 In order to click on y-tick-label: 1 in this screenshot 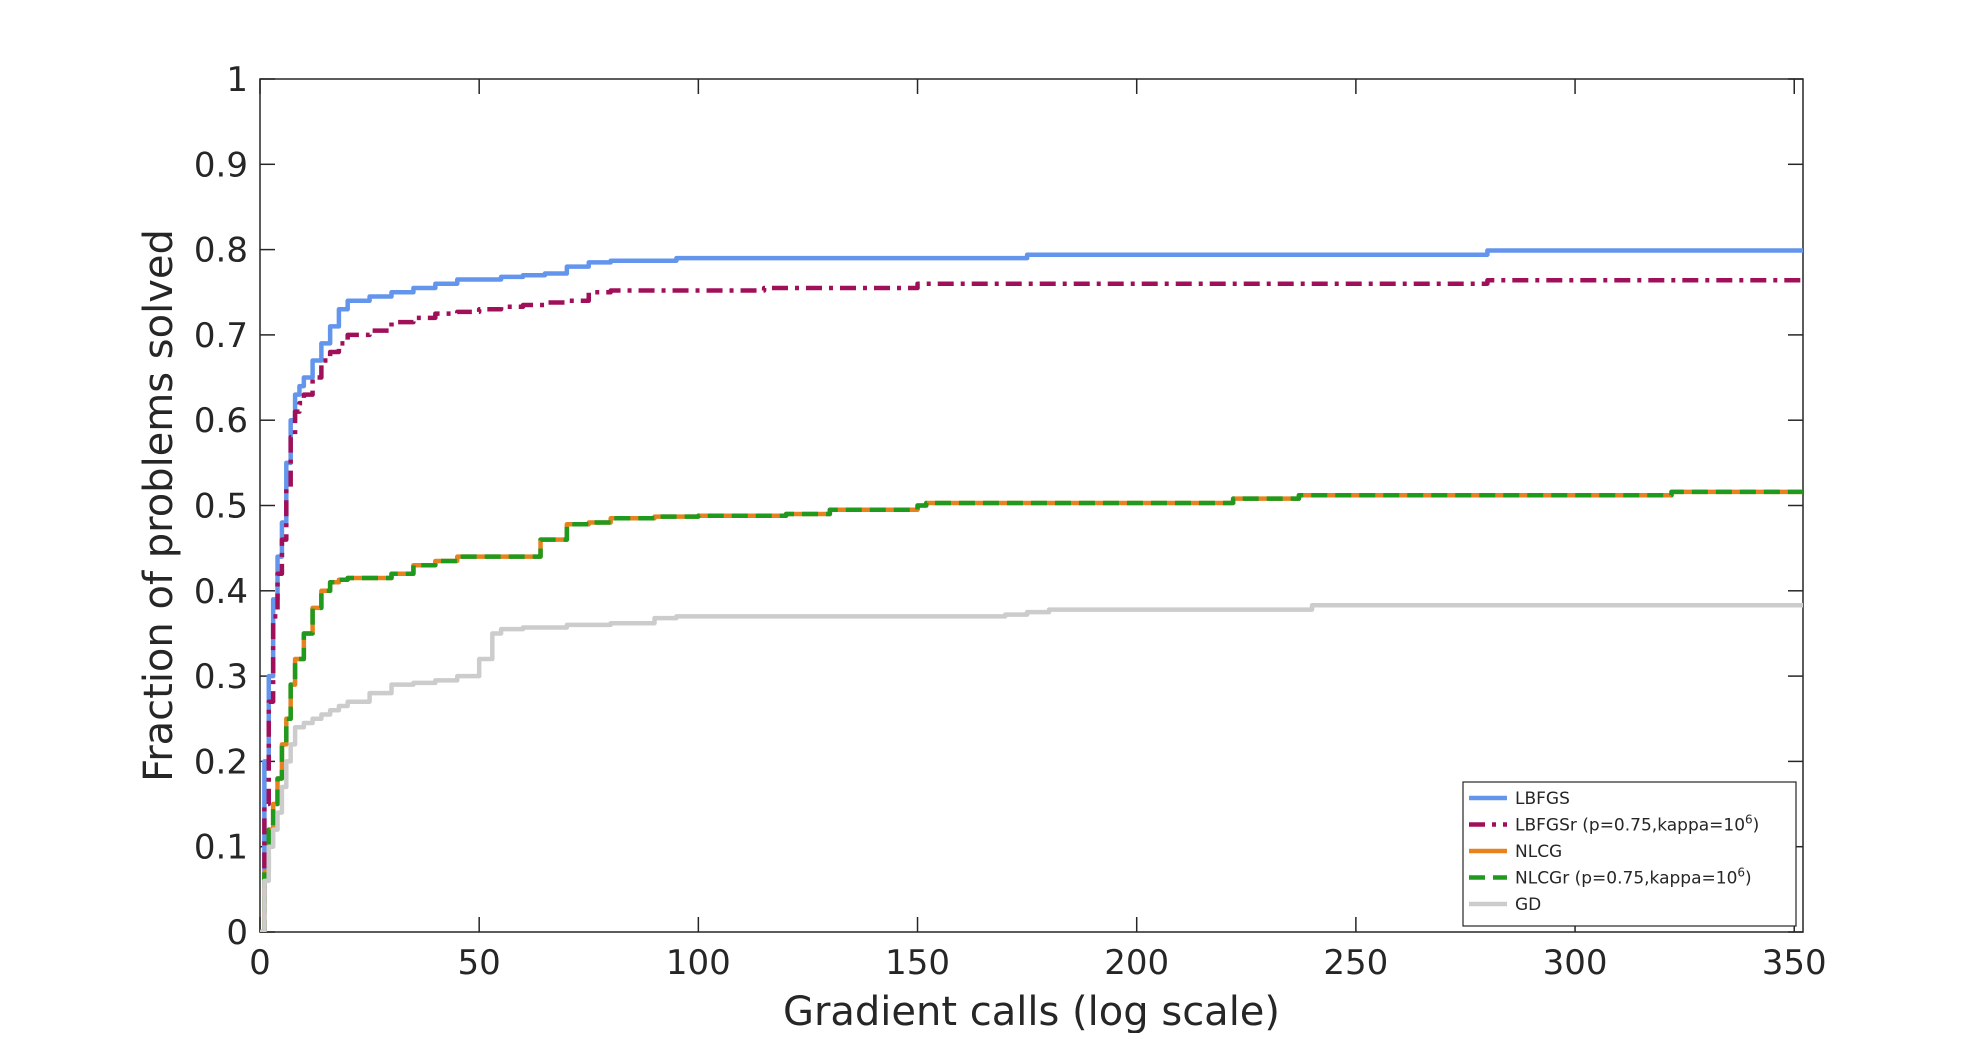, I will do `click(237, 80)`.